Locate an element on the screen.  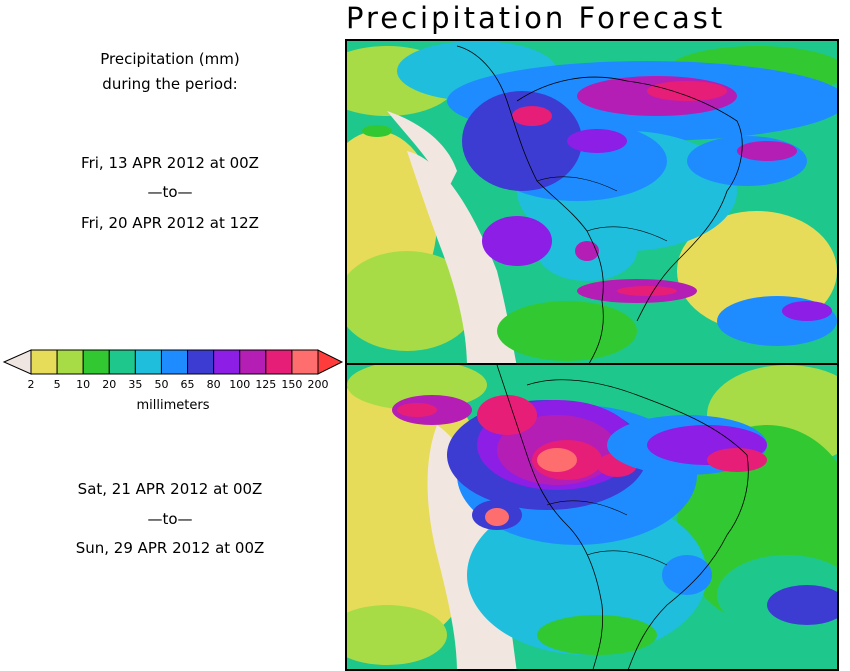
legend-tick-label: 80 is located at coordinates (213, 384).